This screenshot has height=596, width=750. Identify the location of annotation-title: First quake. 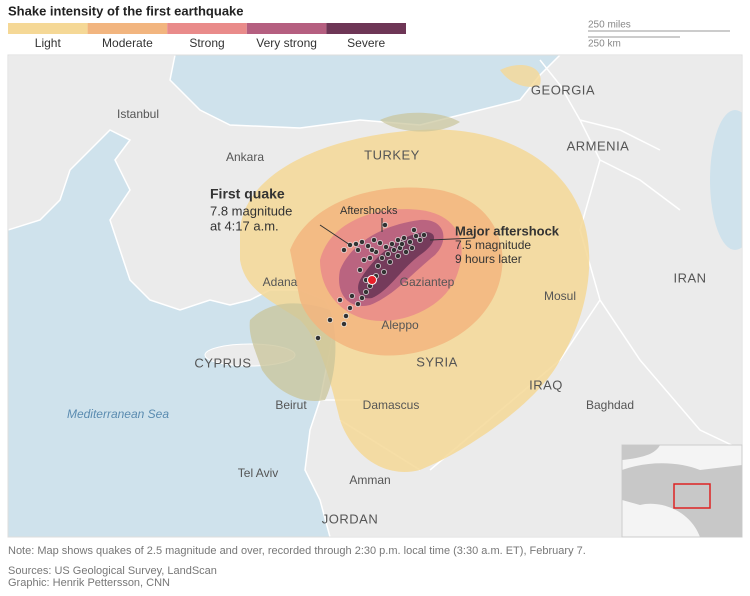
(247, 194).